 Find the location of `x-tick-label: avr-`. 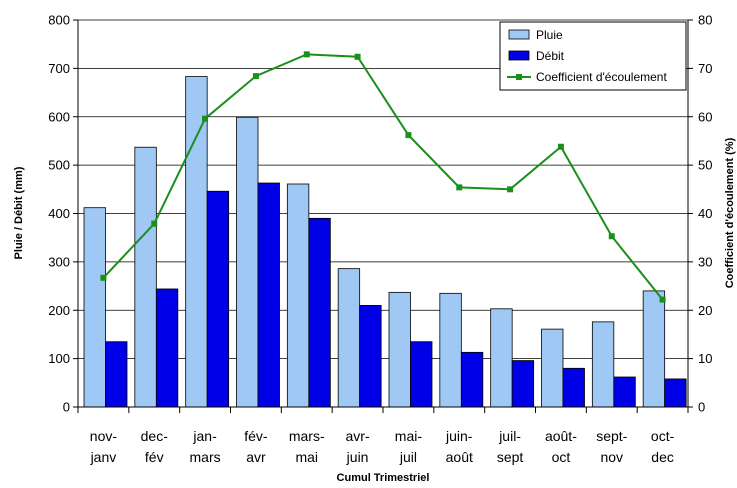

x-tick-label: avr- is located at coordinates (358, 436).